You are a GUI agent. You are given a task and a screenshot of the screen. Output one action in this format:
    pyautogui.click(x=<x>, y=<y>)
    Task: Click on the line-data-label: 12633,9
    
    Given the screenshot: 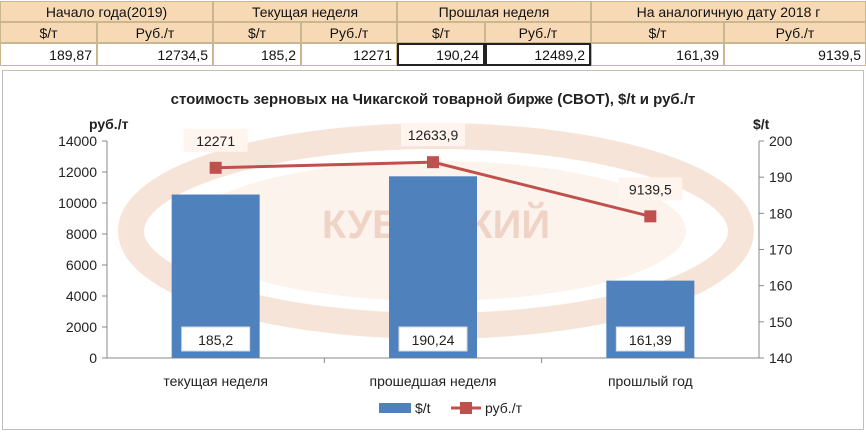 What is the action you would take?
    pyautogui.click(x=433, y=135)
    